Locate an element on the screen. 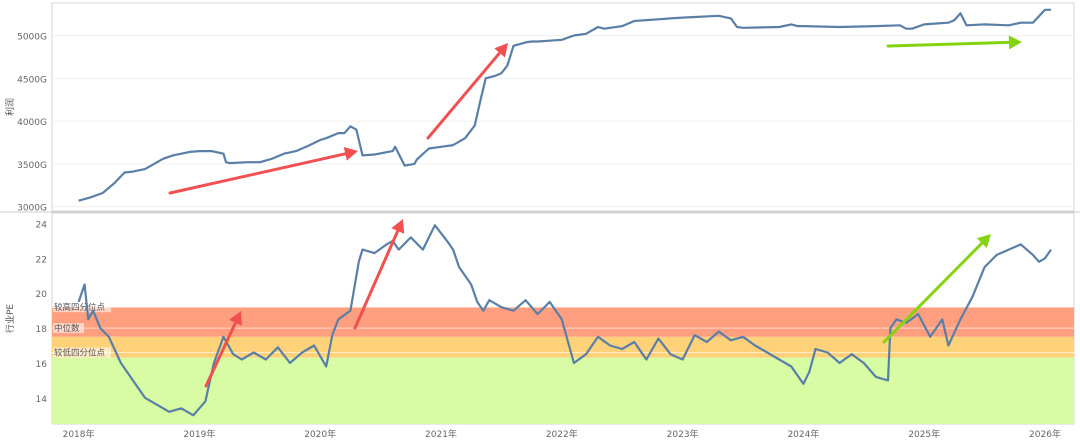  y-tick-label: 4500G is located at coordinates (32, 80).